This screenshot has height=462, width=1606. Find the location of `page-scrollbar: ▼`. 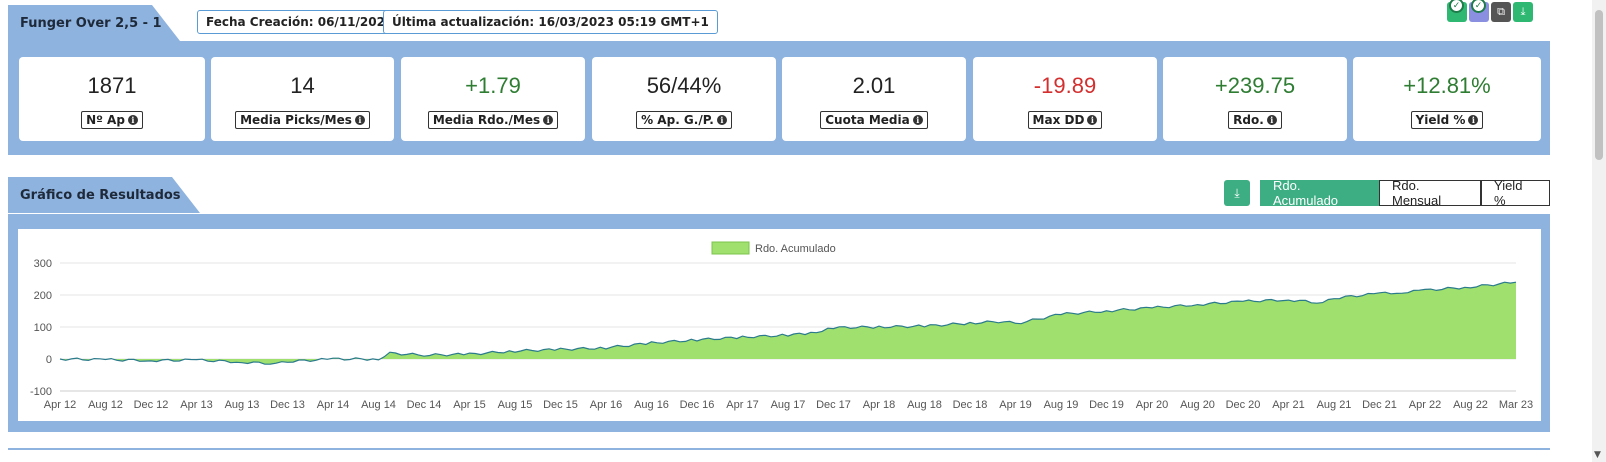

page-scrollbar: ▼ is located at coordinates (1599, 231).